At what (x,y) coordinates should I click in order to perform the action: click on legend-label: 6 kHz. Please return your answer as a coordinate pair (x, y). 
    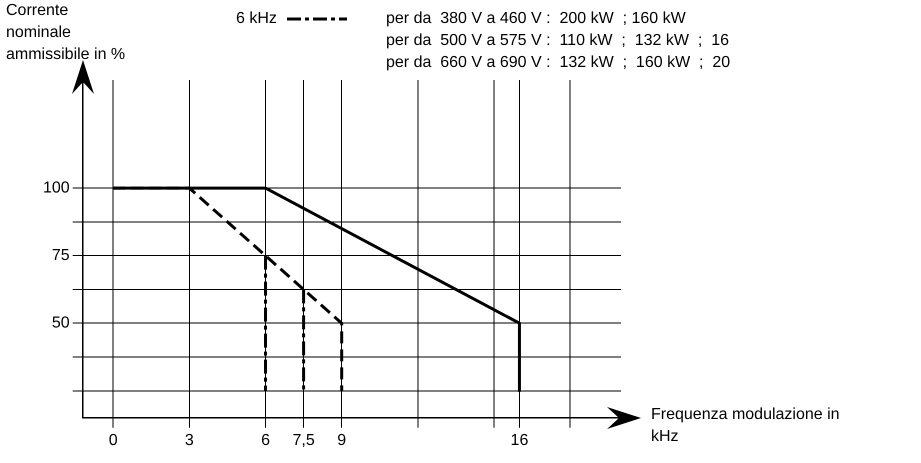
    Looking at the image, I should click on (256, 19).